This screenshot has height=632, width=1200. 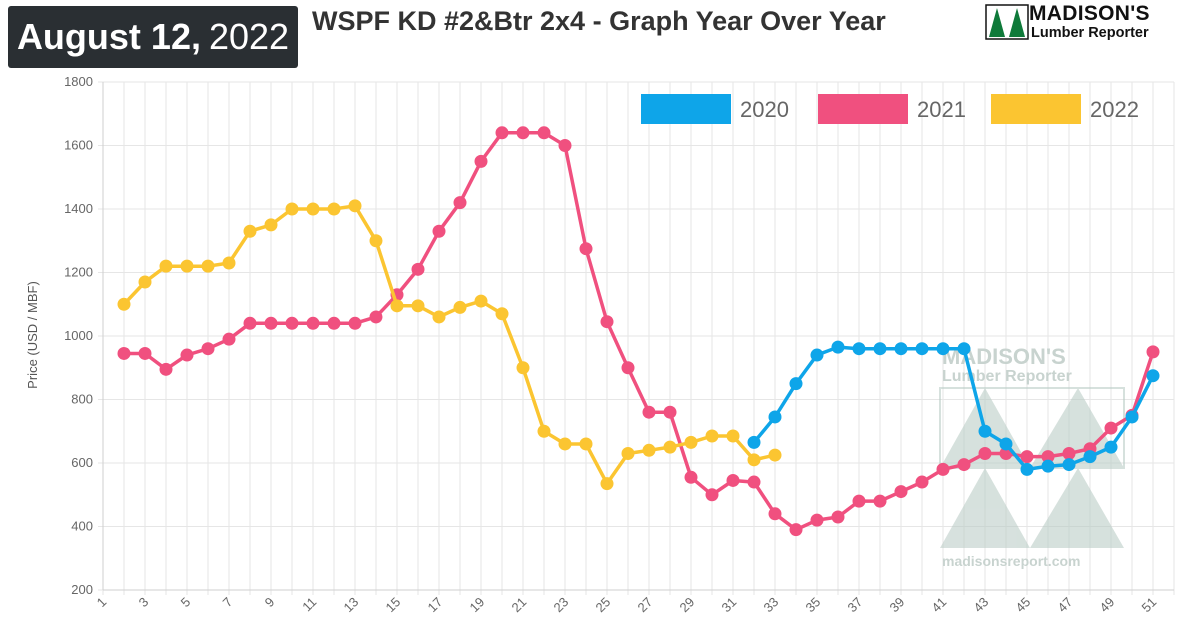 I want to click on legend-label-2020: 2020, so click(x=764, y=109).